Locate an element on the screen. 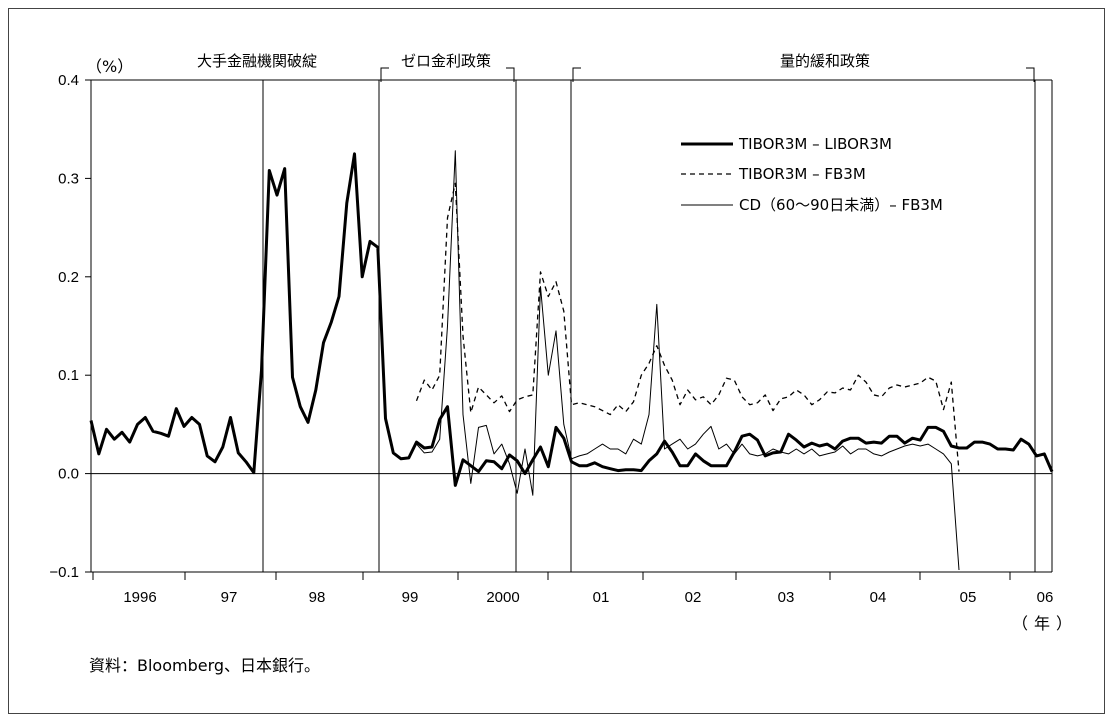 The image size is (1115, 714). legend-label: CD（60～90日未満）– FB3M is located at coordinates (841, 205).